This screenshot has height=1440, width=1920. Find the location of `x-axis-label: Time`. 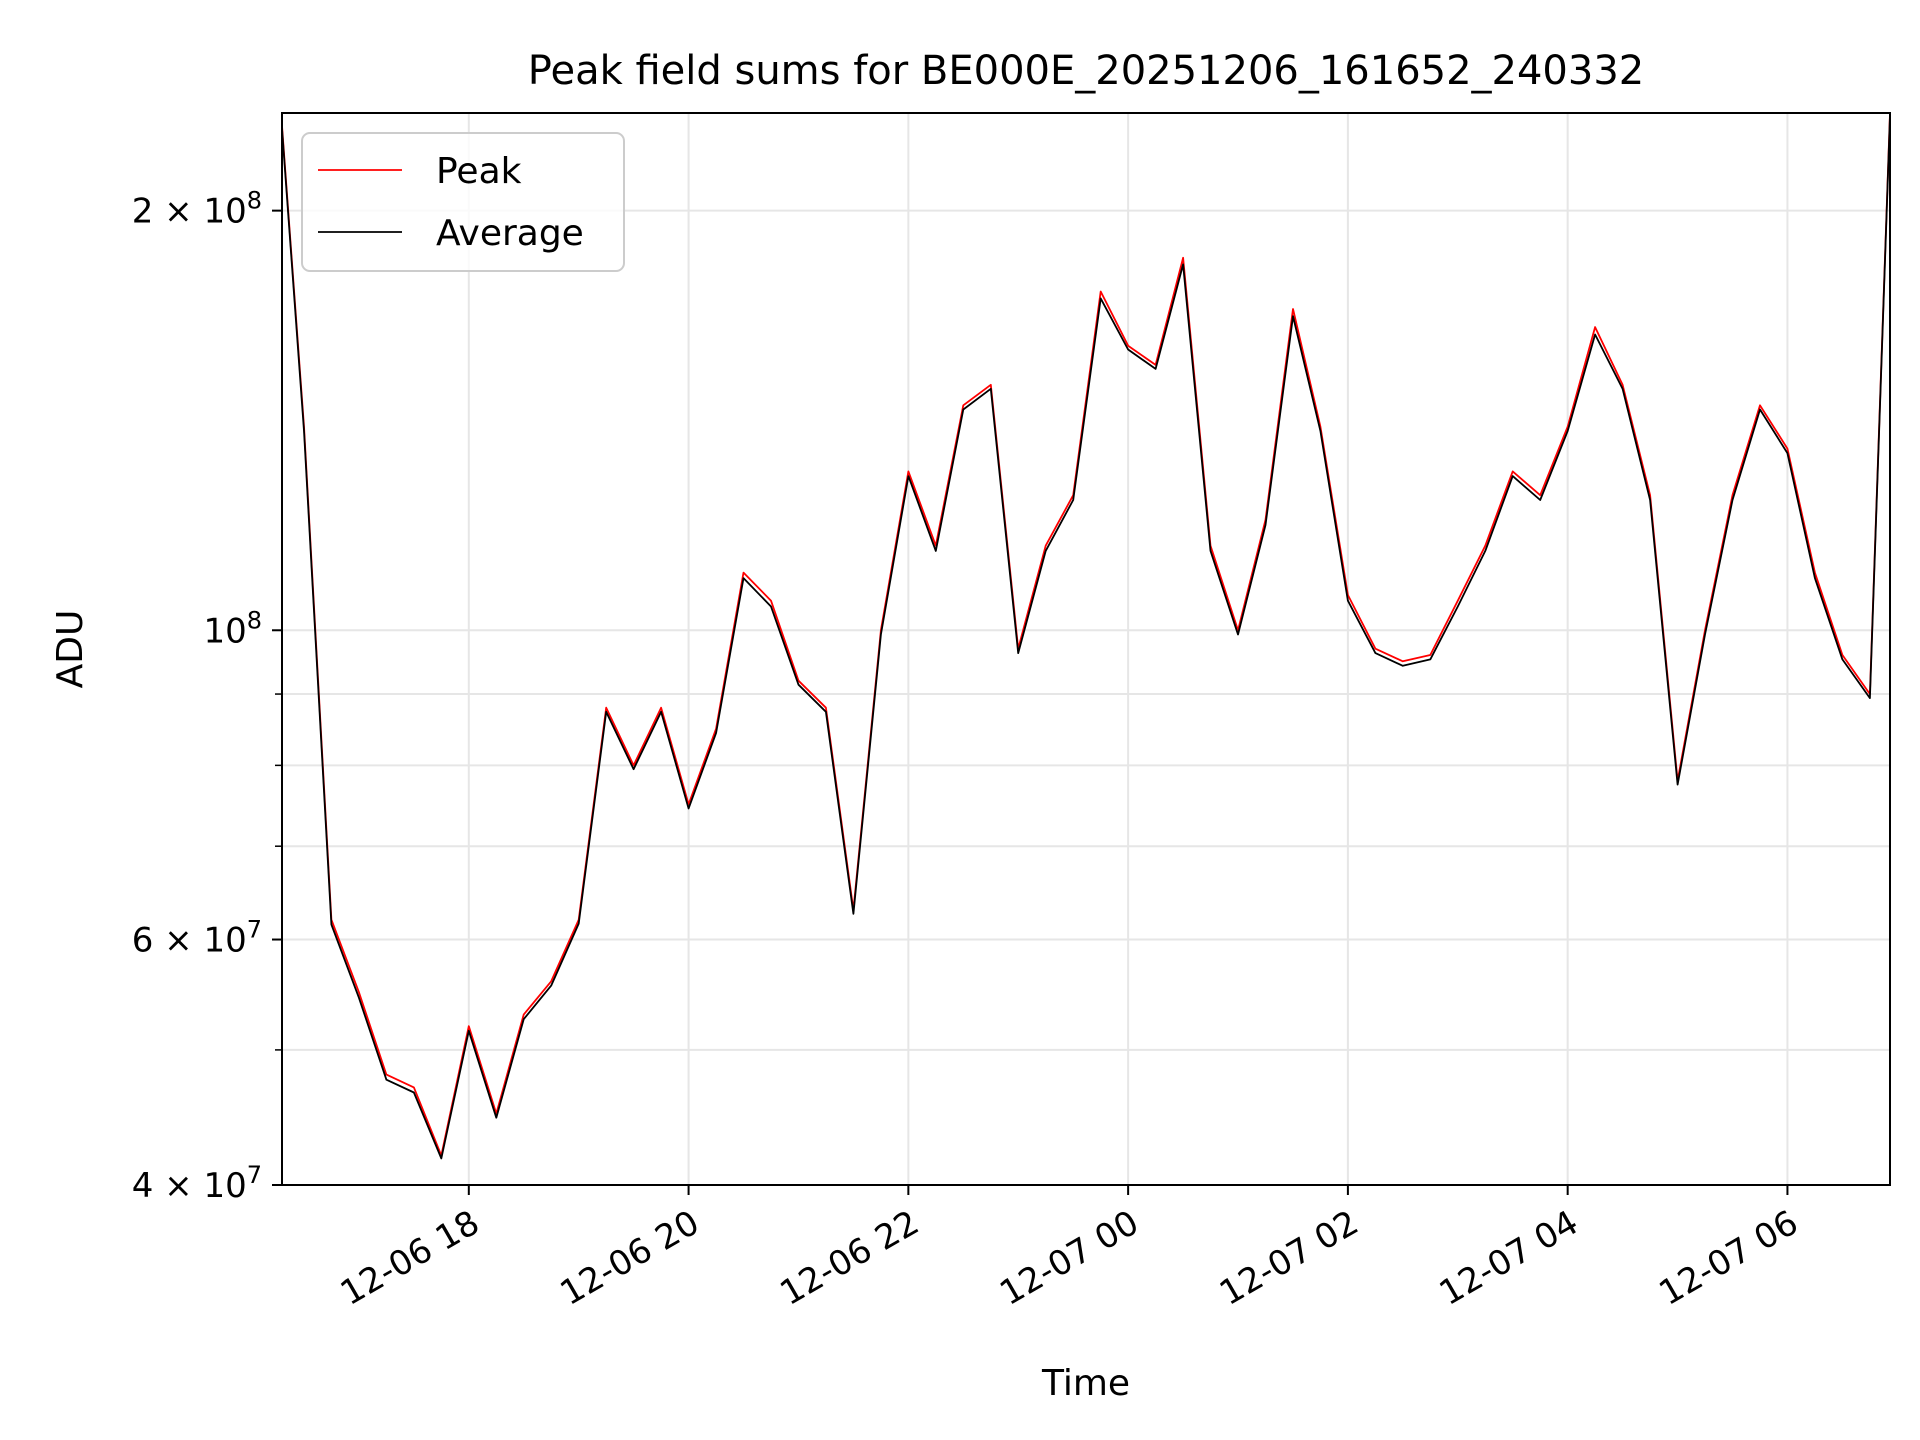

x-axis-label: Time is located at coordinates (1085, 1383).